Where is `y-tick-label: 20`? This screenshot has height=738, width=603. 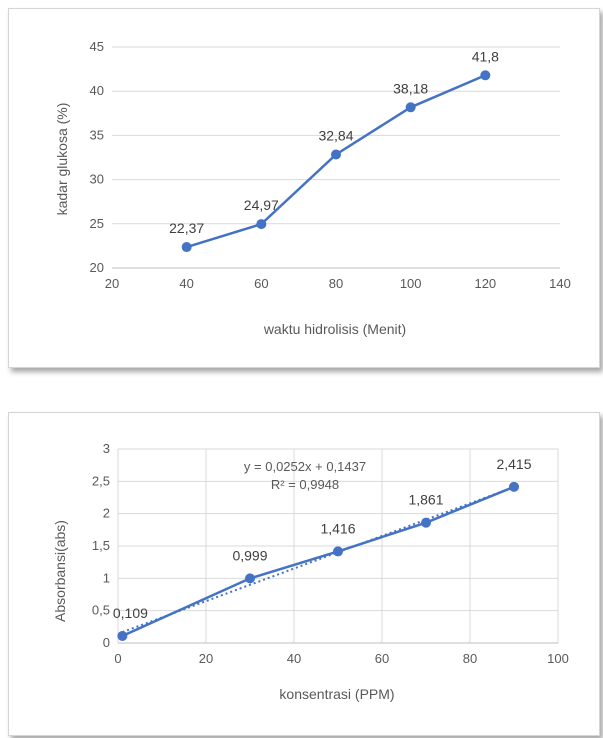
y-tick-label: 20 is located at coordinates (97, 267).